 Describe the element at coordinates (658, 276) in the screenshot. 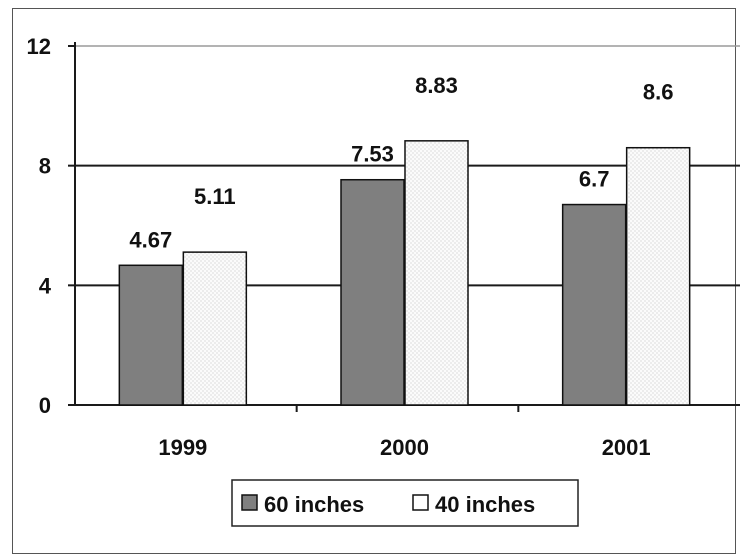

I see `bar-2001-40-inches` at that location.